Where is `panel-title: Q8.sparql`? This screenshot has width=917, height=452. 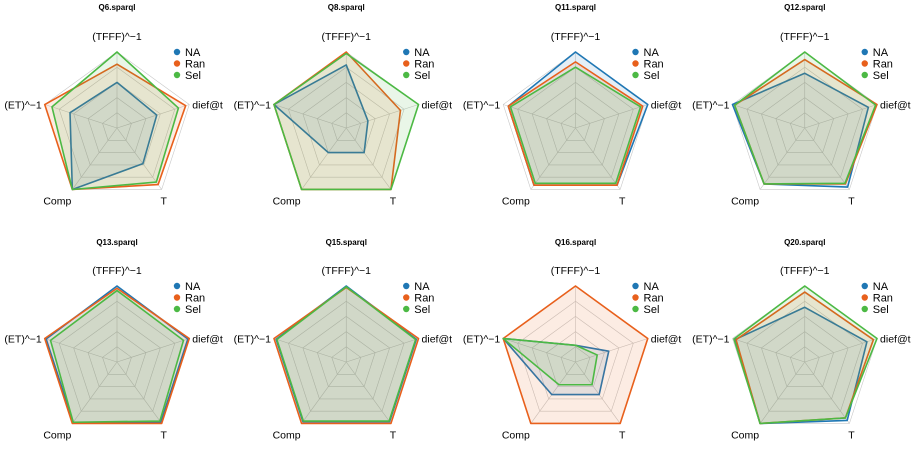
panel-title: Q8.sparql is located at coordinates (346, 7).